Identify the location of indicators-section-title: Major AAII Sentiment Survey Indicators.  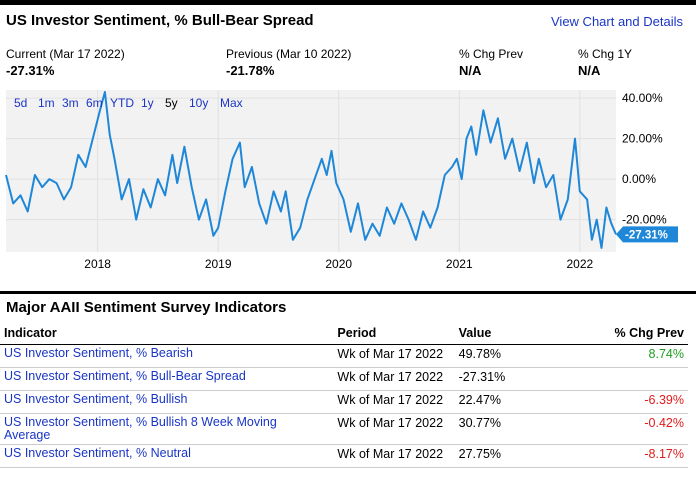
(146, 307).